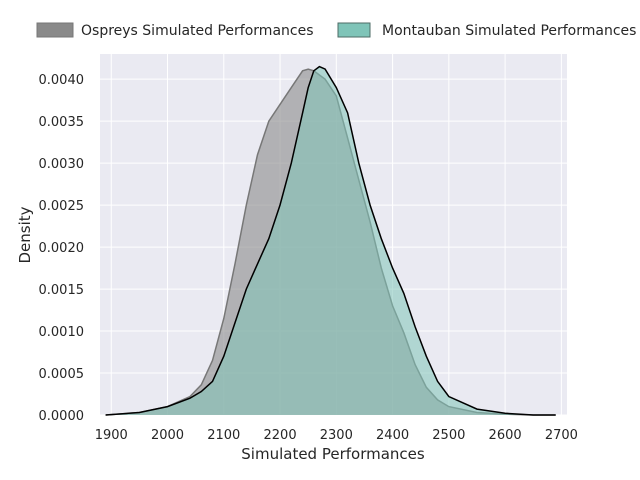 This screenshot has width=640, height=480. I want to click on x-tick-labels: 1900 2000 2100 2200 2300 2400 2500 2600 2700, so click(336, 435).